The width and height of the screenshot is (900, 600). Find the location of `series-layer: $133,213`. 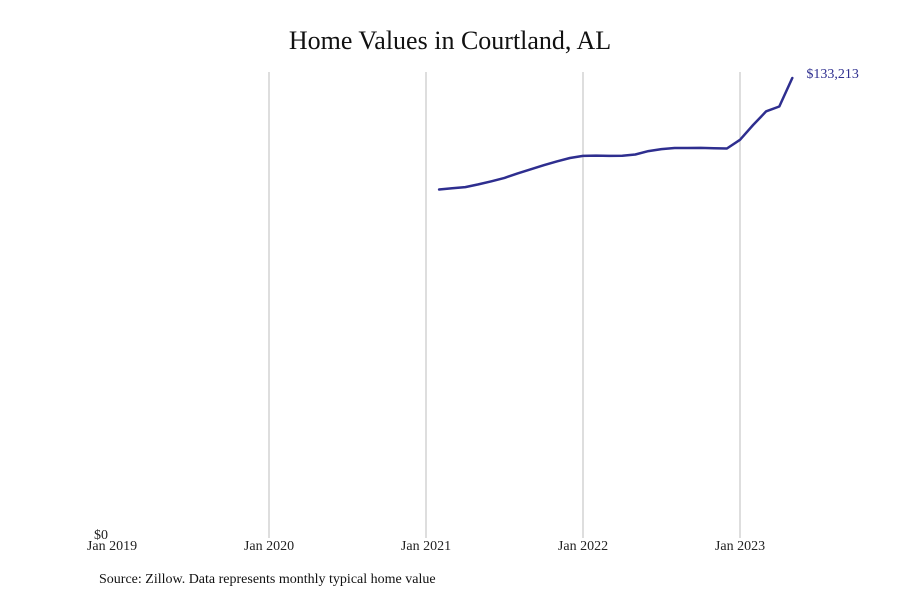

series-layer: $133,213 is located at coordinates (648, 129).